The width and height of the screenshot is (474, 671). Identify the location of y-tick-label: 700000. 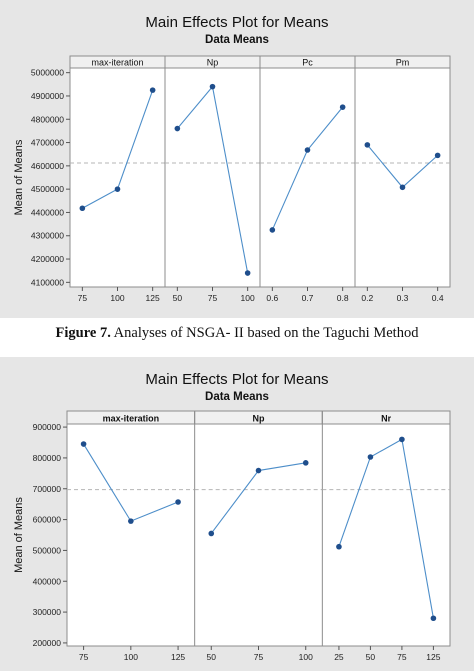
(47, 489).